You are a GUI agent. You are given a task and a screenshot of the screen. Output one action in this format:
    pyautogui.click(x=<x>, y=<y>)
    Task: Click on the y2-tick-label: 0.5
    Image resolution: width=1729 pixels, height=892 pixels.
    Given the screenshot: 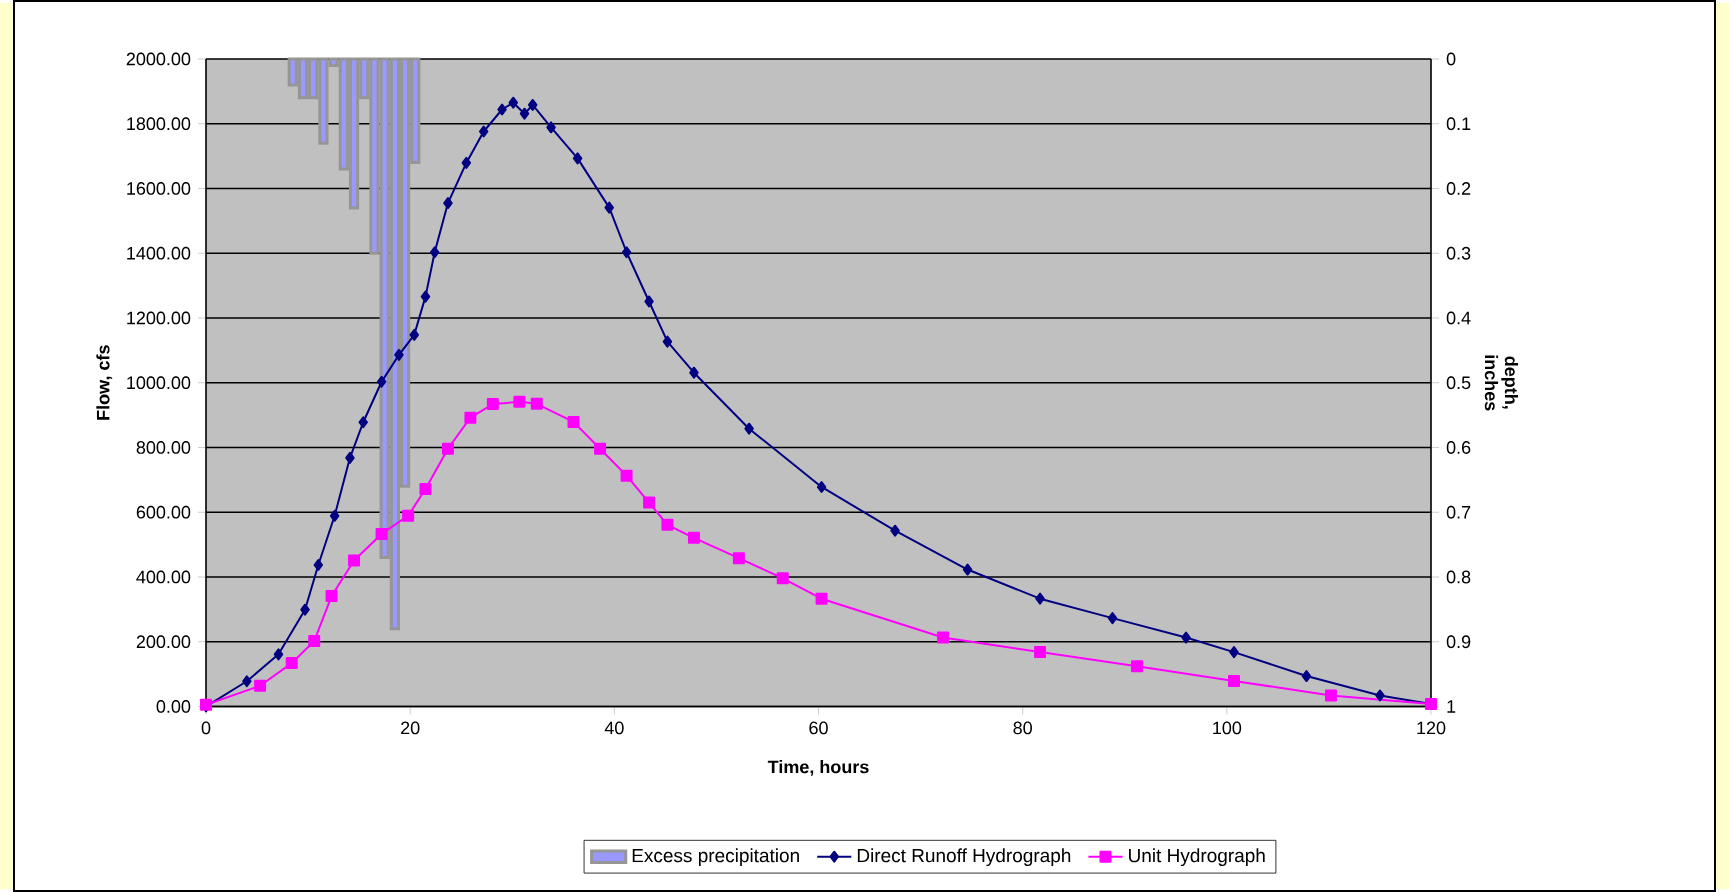 What is the action you would take?
    pyautogui.click(x=1458, y=383)
    